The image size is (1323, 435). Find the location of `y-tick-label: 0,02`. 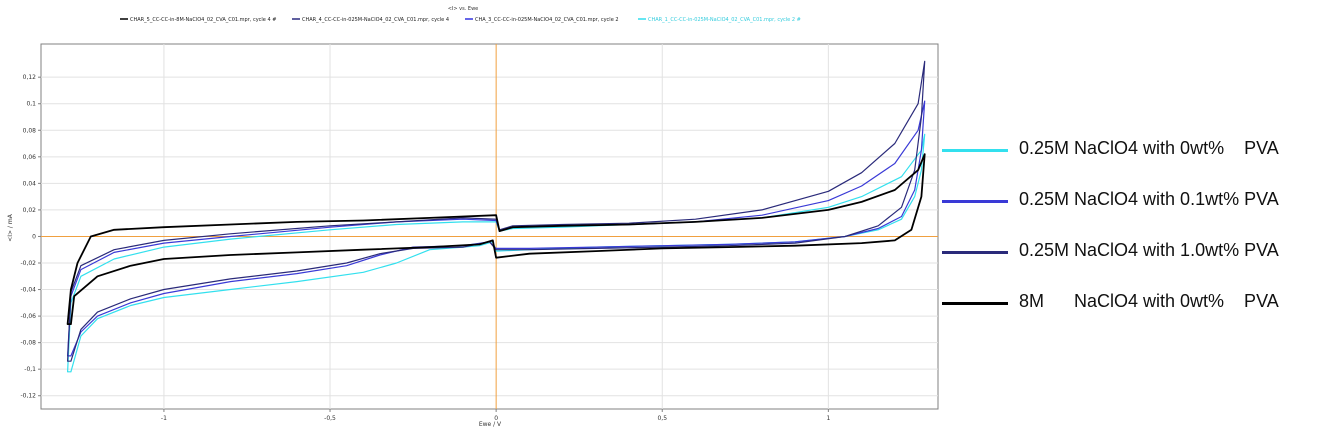

y-tick-label: 0,02 is located at coordinates (30, 210).